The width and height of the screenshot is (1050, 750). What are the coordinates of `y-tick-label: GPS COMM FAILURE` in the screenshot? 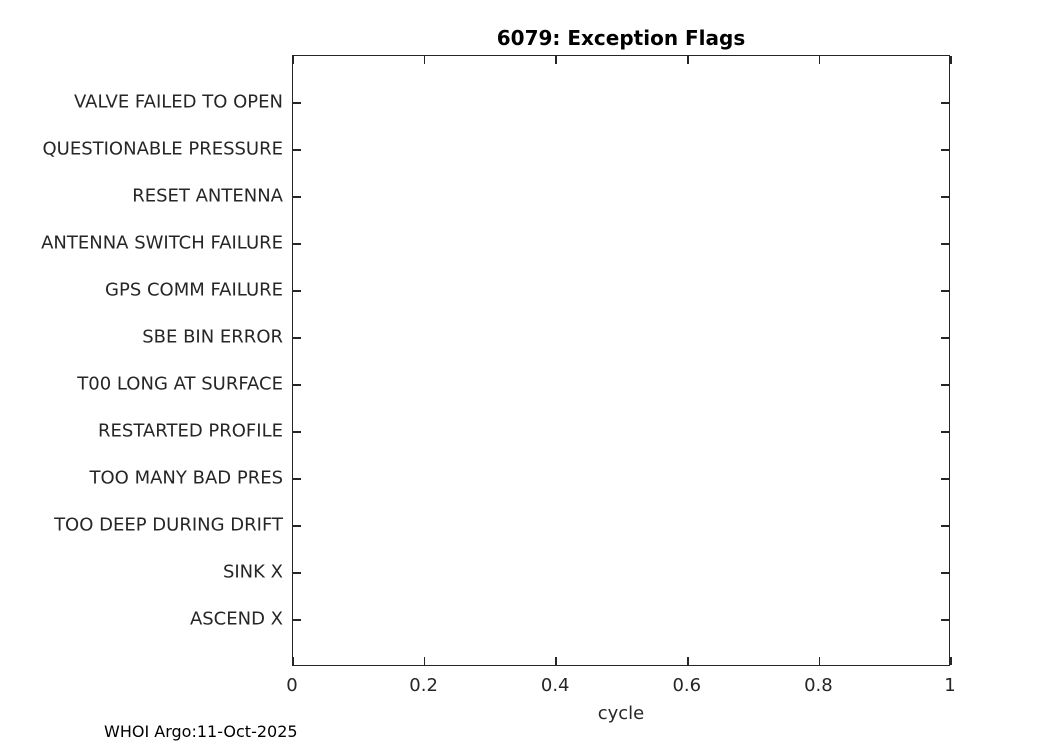 It's located at (194, 290).